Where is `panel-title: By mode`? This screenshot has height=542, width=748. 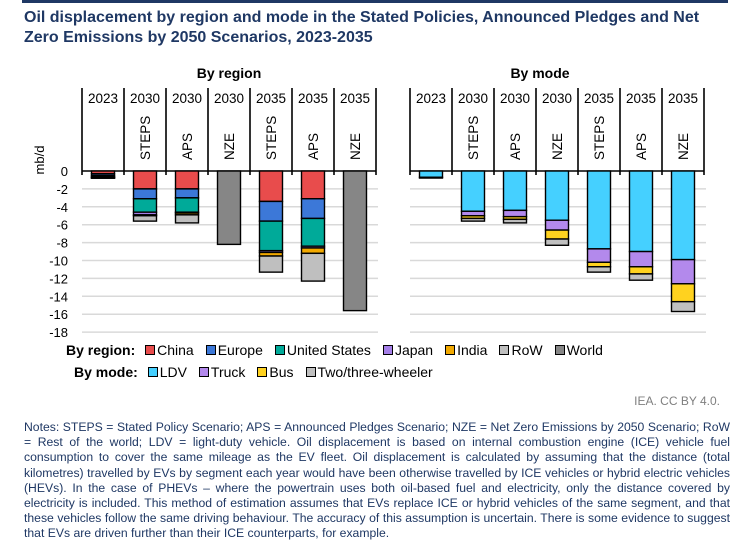 panel-title: By mode is located at coordinates (539, 73).